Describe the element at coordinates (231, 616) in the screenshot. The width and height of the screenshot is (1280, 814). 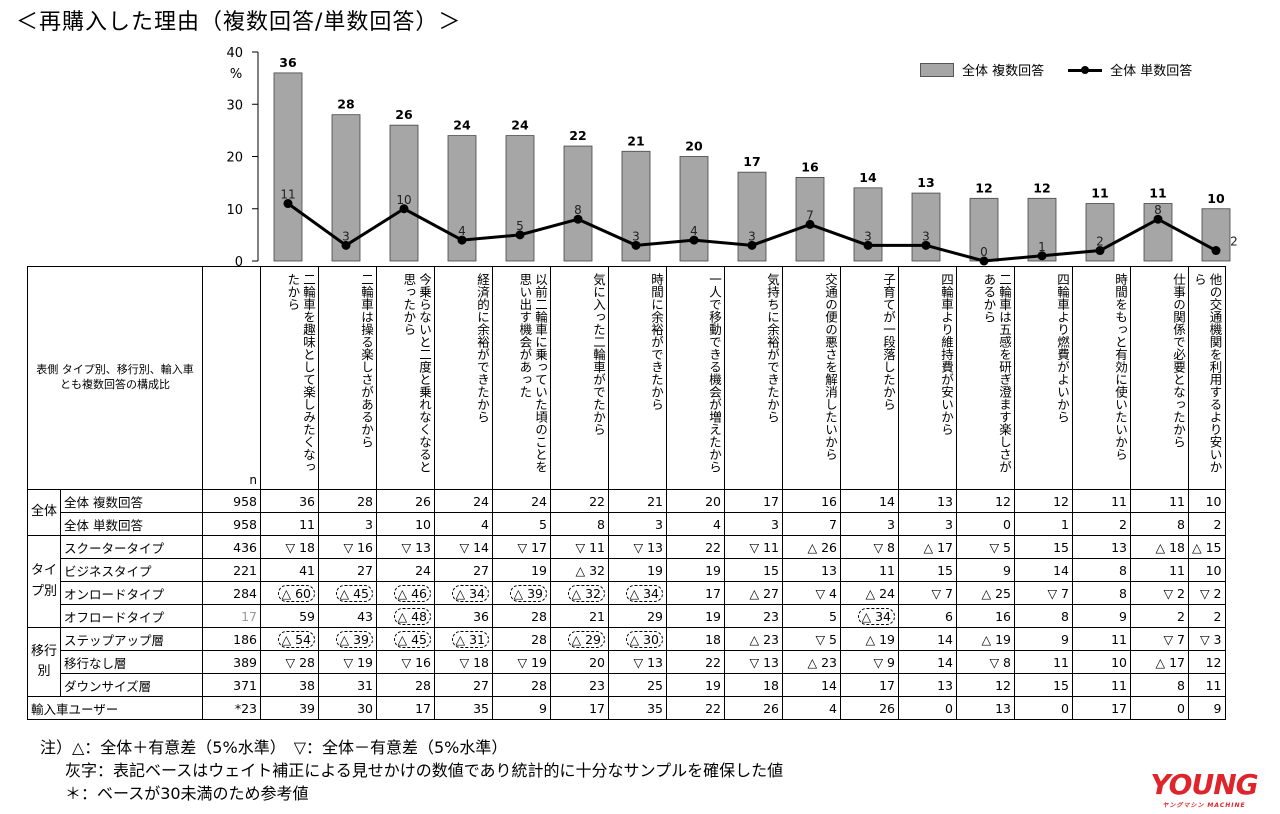
I see `row-n: 17` at that location.